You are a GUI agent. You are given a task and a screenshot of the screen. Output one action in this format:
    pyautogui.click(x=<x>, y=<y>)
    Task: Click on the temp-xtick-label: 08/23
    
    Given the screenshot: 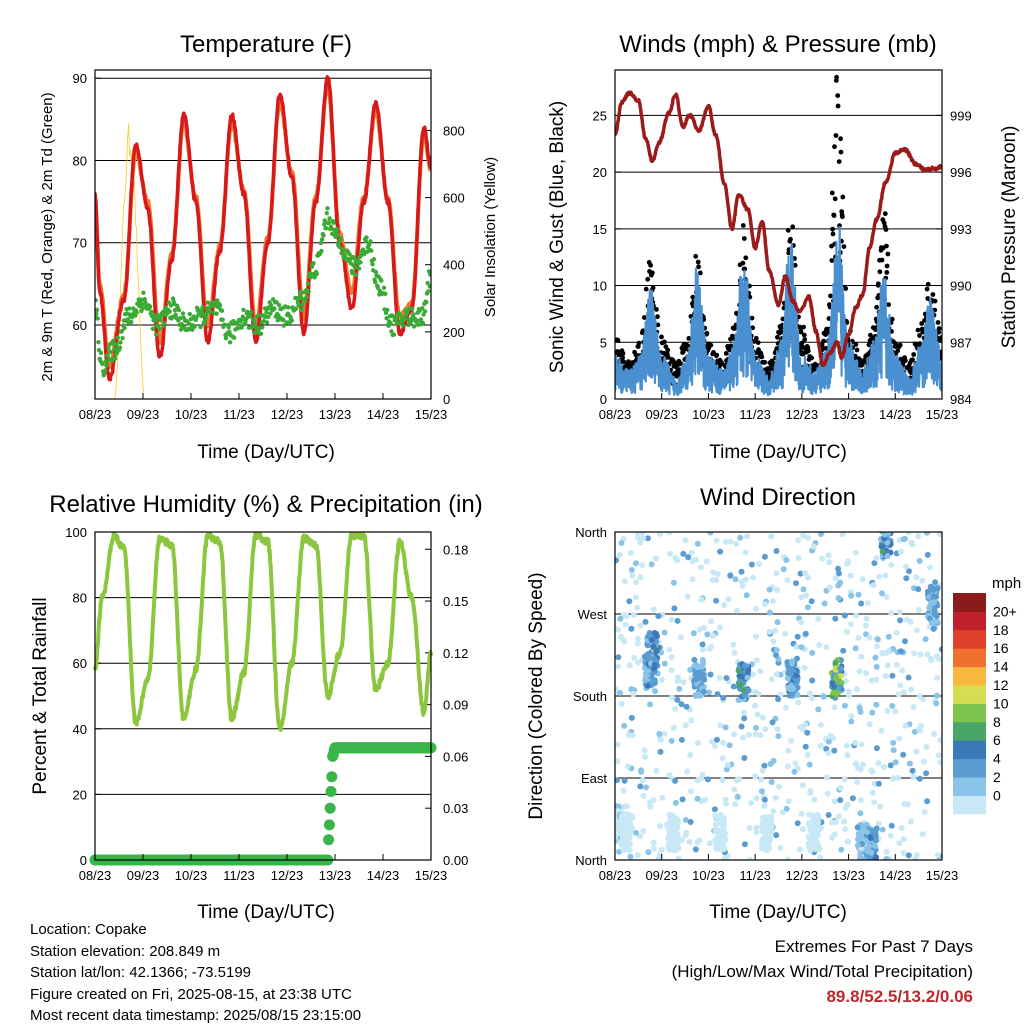 What is the action you would take?
    pyautogui.click(x=95, y=414)
    